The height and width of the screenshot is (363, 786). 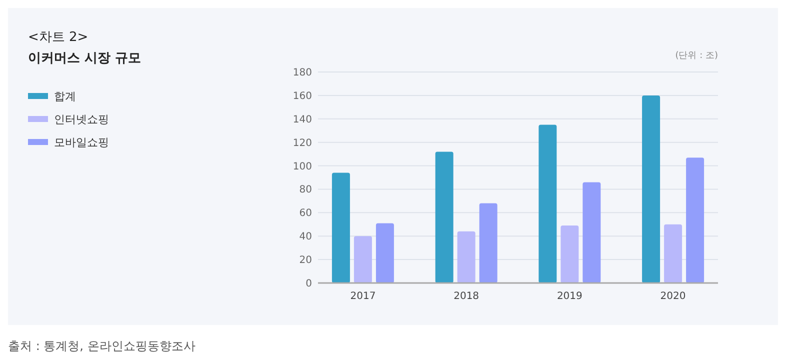 What do you see at coordinates (673, 296) in the screenshot?
I see `x-tick-label: 2020` at bounding box center [673, 296].